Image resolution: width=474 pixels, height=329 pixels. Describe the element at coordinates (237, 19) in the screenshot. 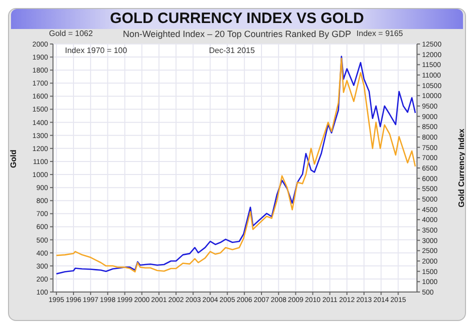

I see `chart-title: GOLD CURRENCY INDEX VS GOLD` at that location.